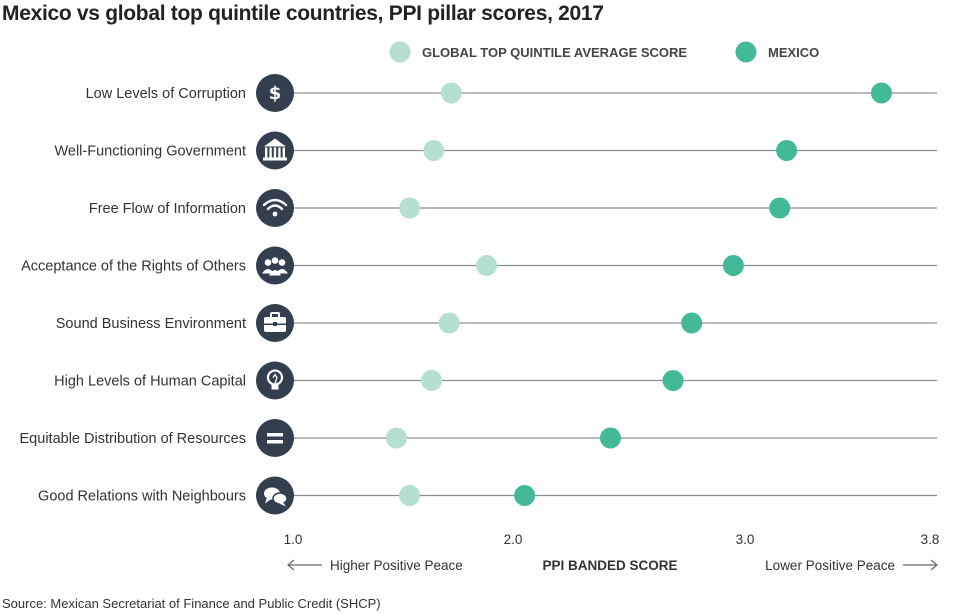  Describe the element at coordinates (612, 539) in the screenshot. I see `x-axis-ticks: 1.0 2.0 3.0 3.8` at that location.